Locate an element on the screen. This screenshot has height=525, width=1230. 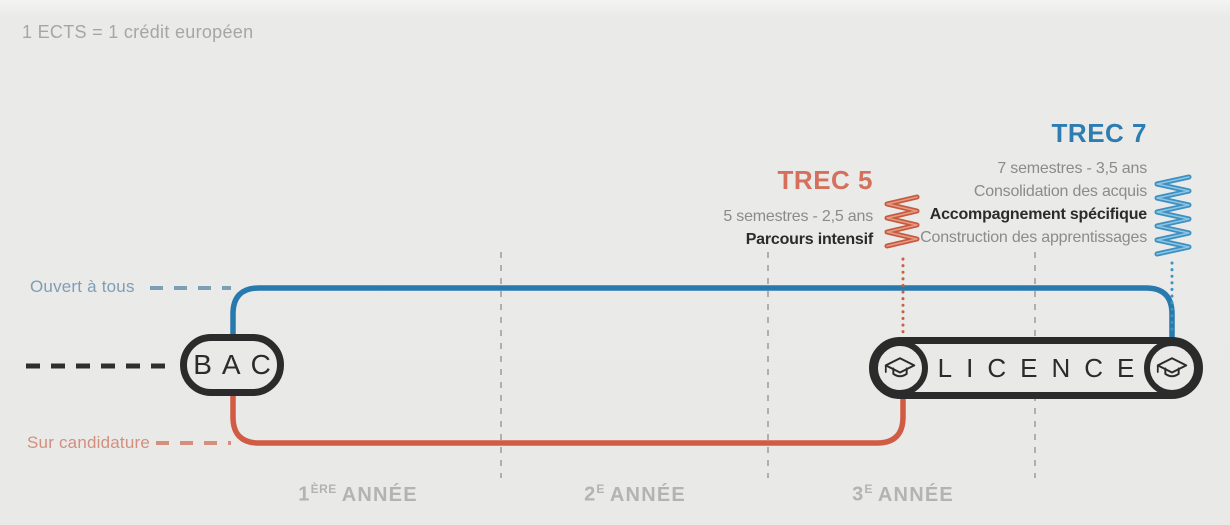
trec5-coil-icon is located at coordinates (902, 221).